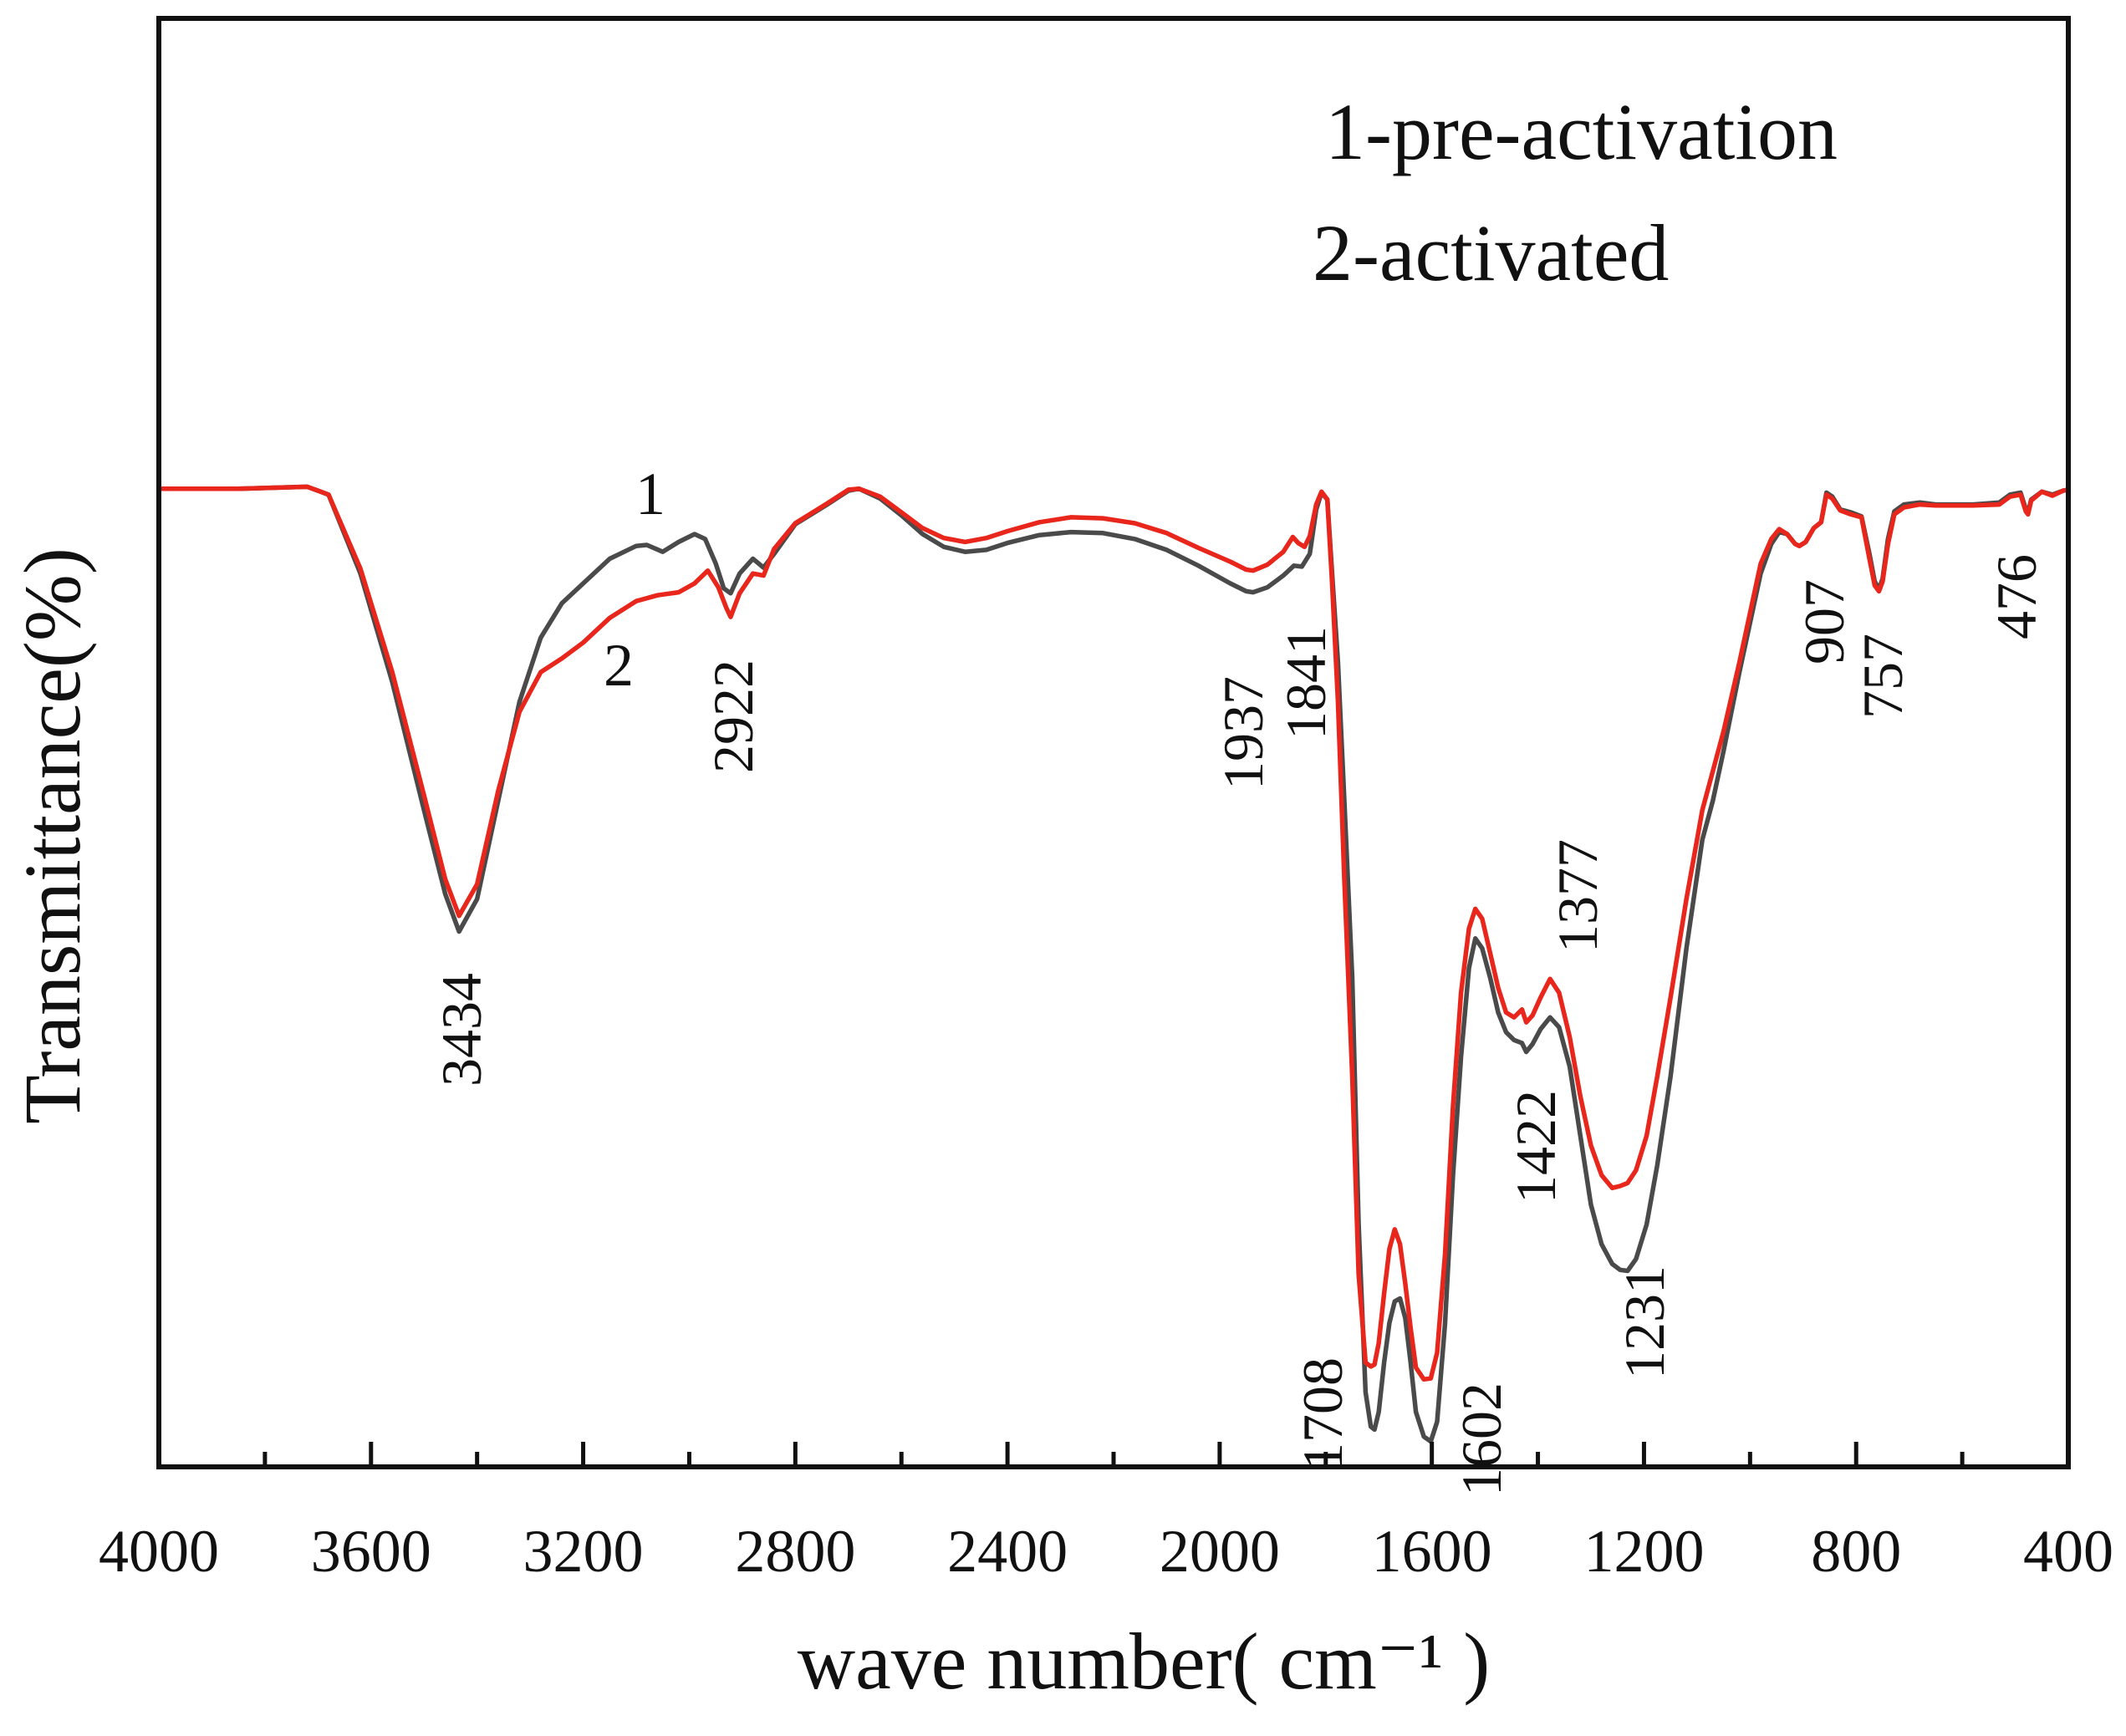 The height and width of the screenshot is (1736, 2126). I want to click on x-tick-label-800: 800, so click(1856, 1551).